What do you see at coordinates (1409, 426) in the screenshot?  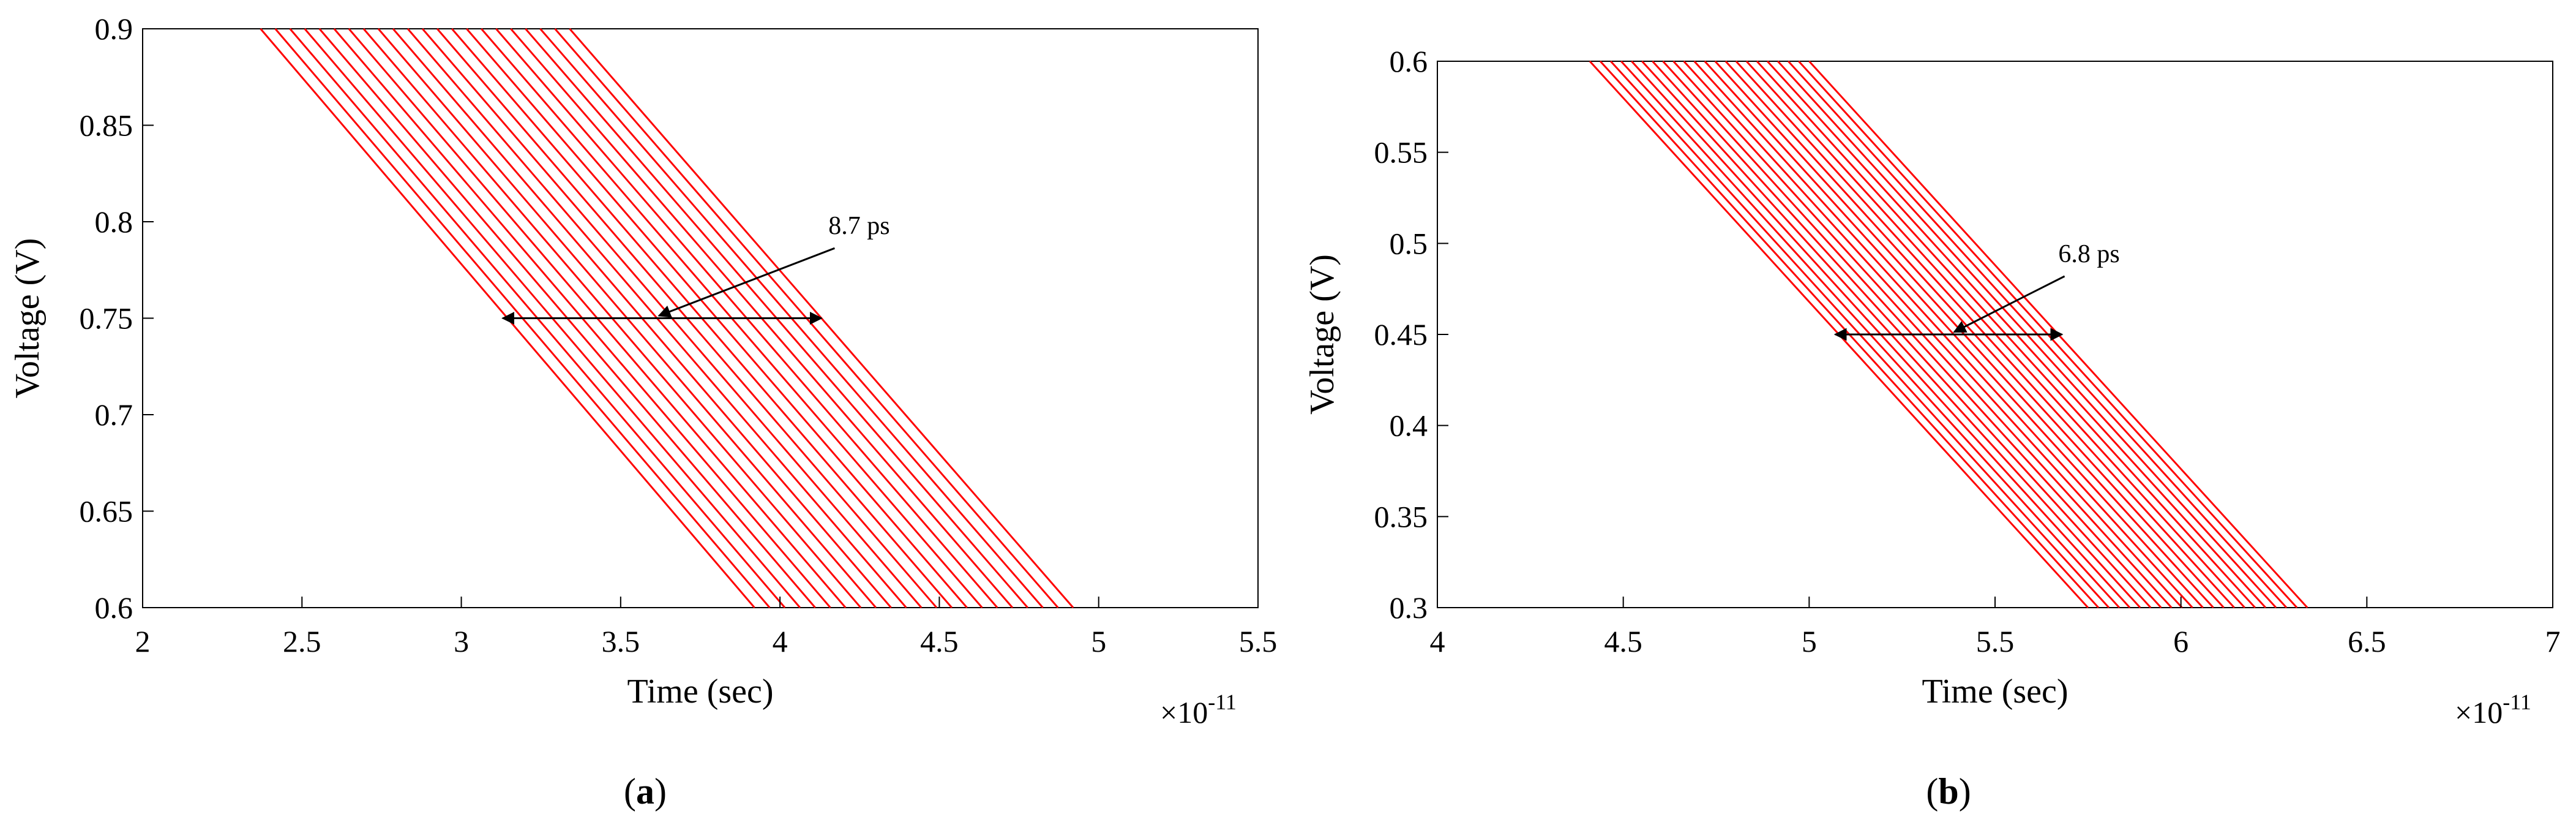 I see `y-tick-label-b: 0.4` at bounding box center [1409, 426].